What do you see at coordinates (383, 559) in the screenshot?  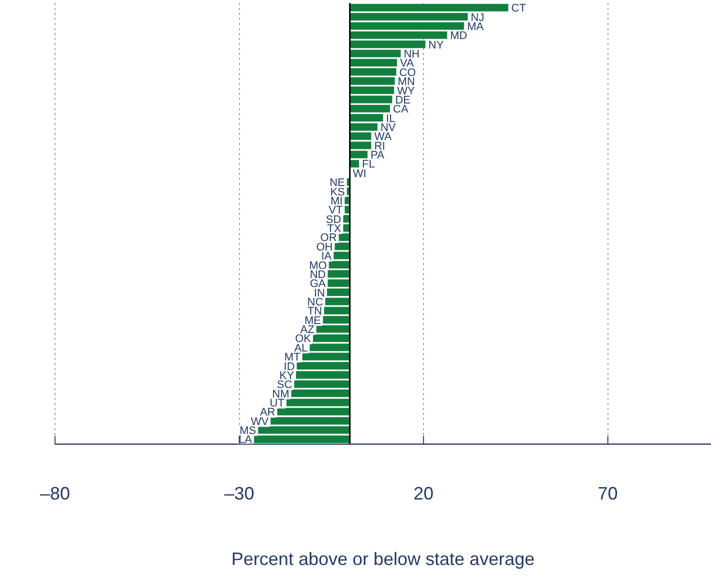 I see `x-axis-title: Percent above or below state average` at bounding box center [383, 559].